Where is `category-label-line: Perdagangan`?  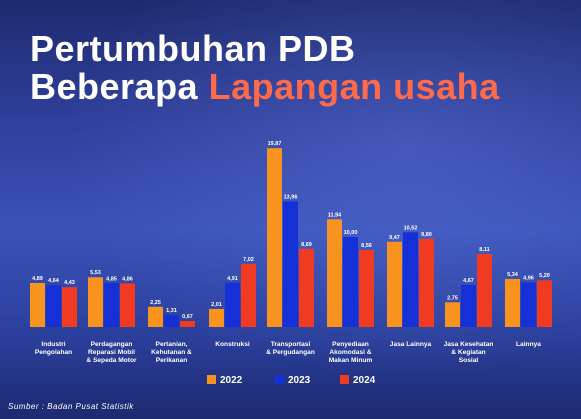 category-label-line: Perdagangan is located at coordinates (112, 344).